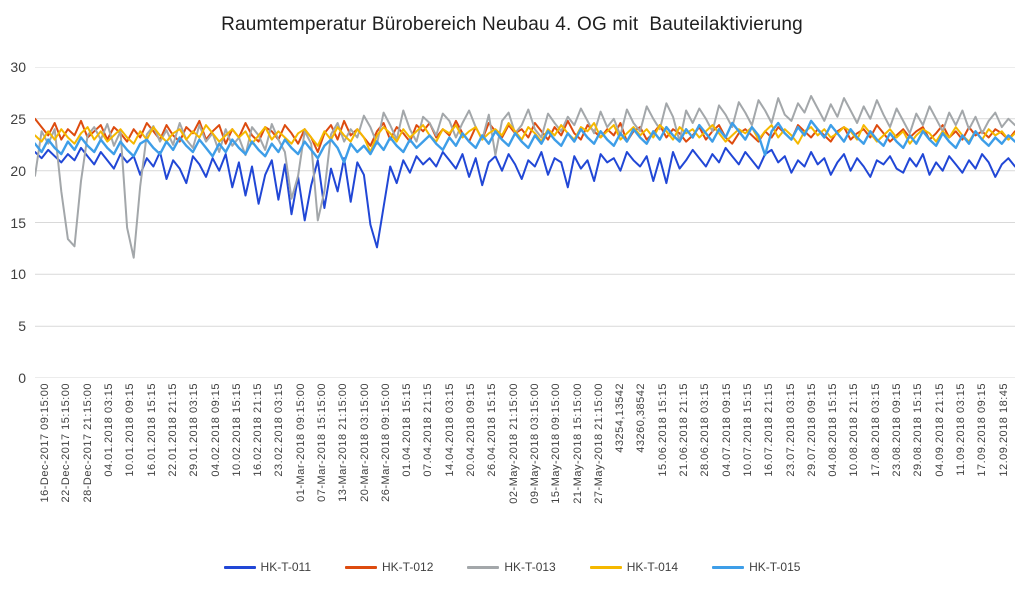 The width and height of the screenshot is (1024, 595). I want to click on x-tick-slot: 16-Dec-2017 09:15:00, so click(45, 469).